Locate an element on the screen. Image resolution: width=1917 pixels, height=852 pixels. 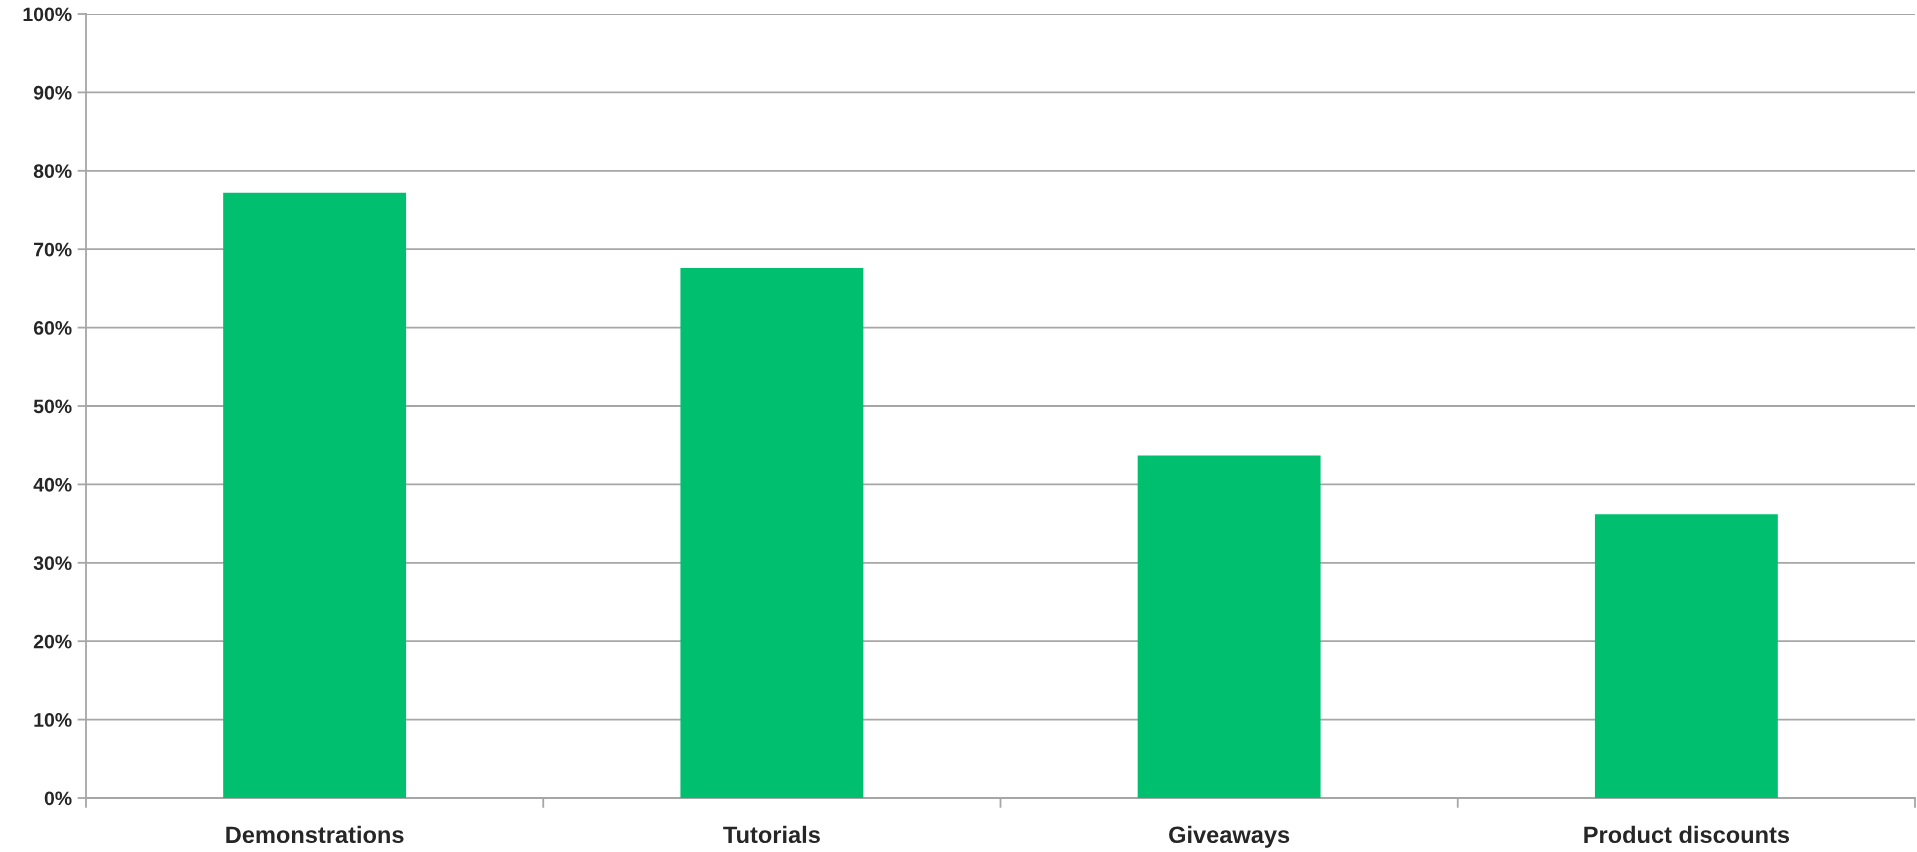
x-tick-label: Giveaways is located at coordinates (1229, 836).